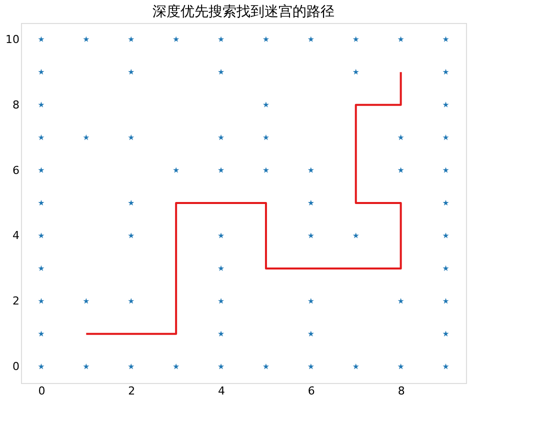 The height and width of the screenshot is (441, 558). Describe the element at coordinates (401, 391) in the screenshot. I see `x-tick-label: 8` at that location.